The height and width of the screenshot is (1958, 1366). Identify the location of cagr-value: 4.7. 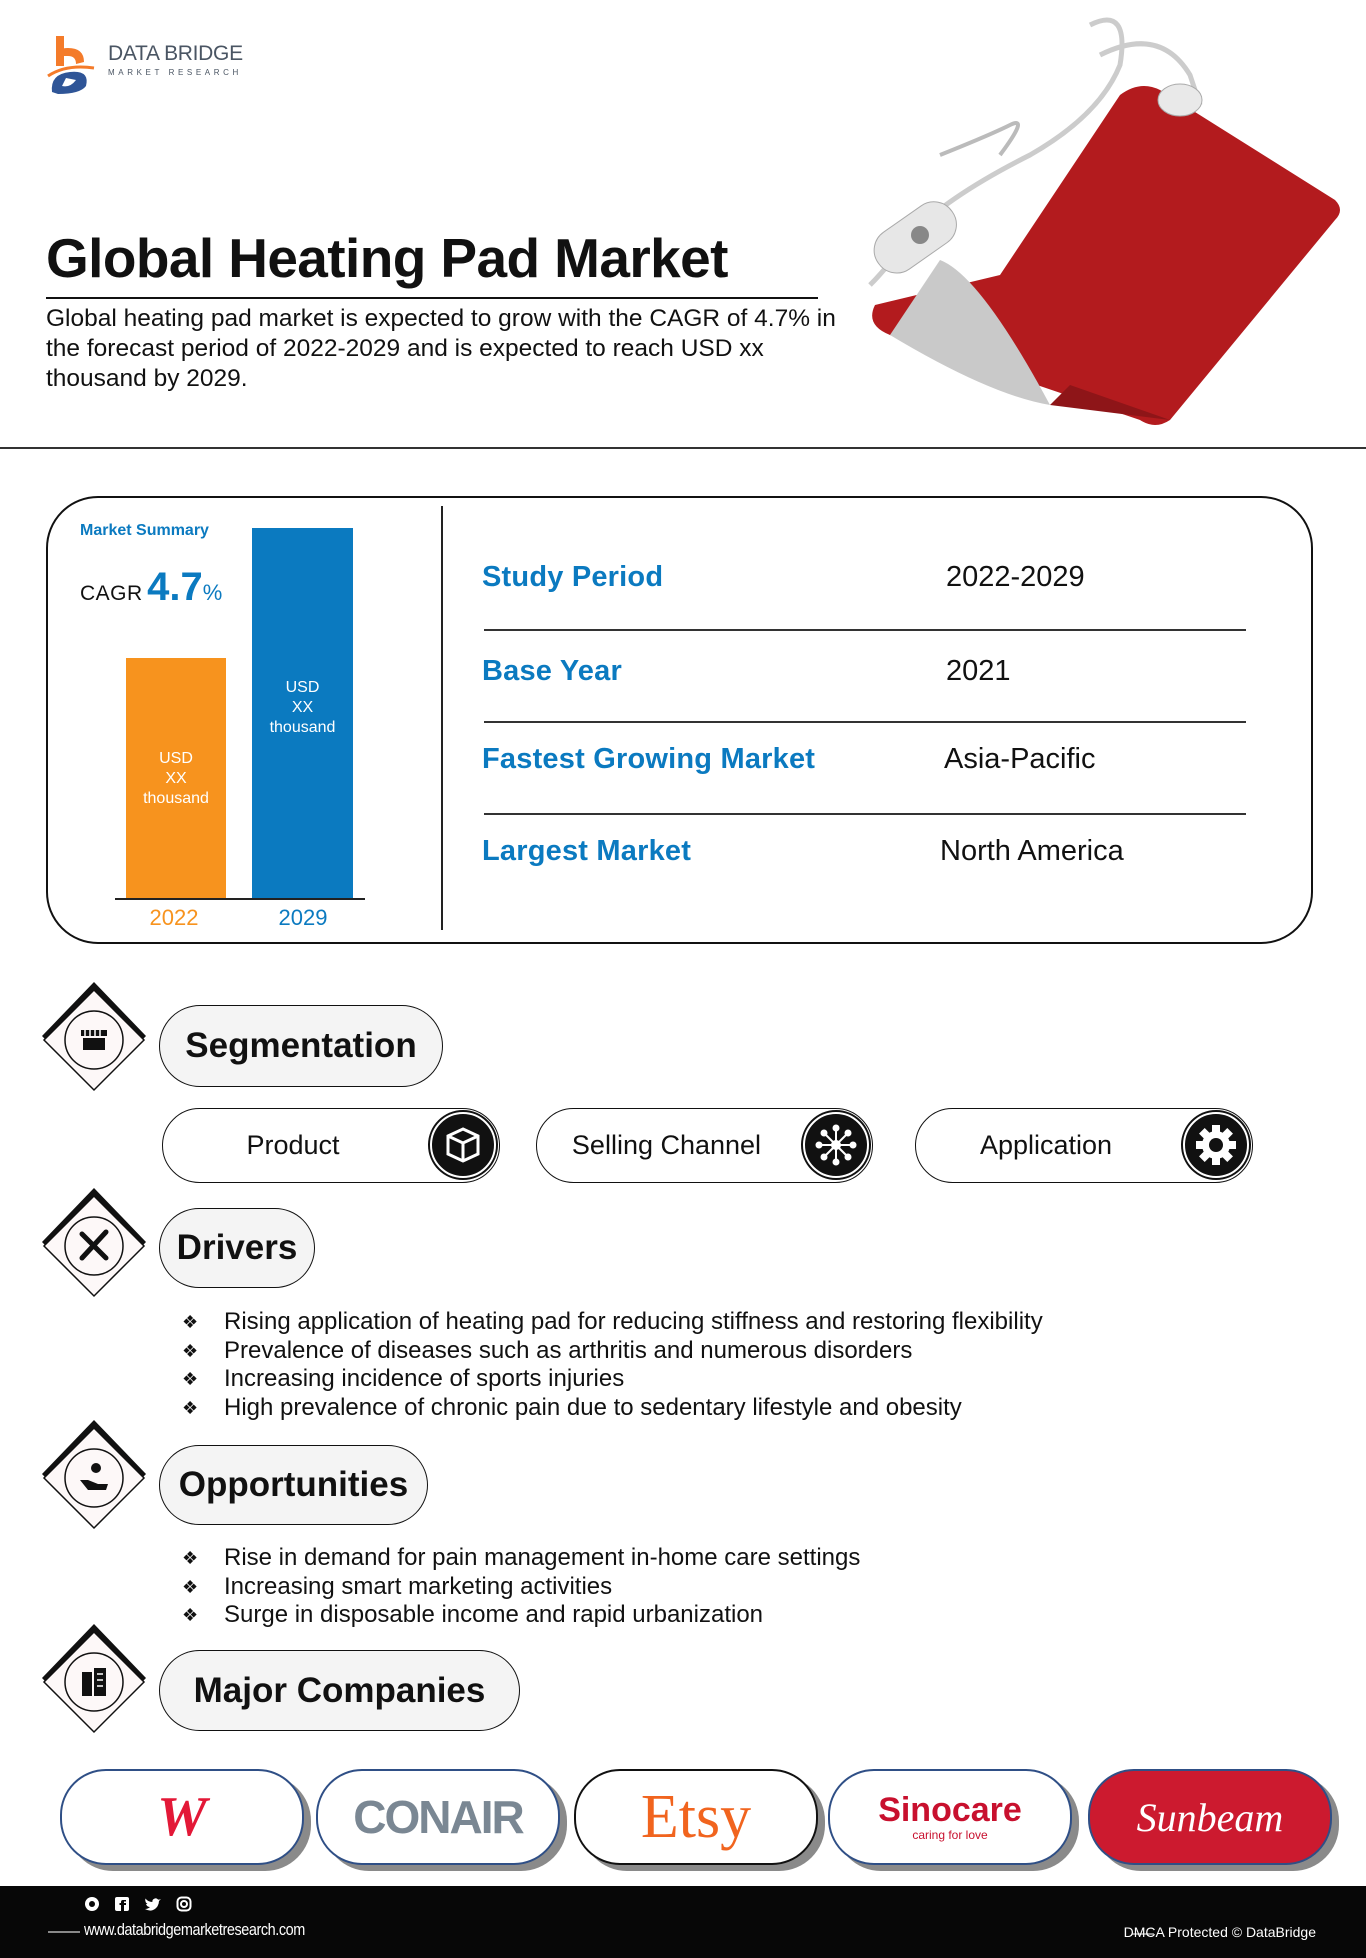
(175, 587).